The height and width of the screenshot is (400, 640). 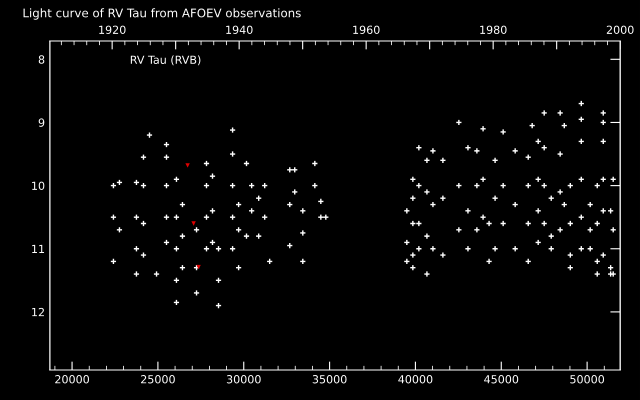 I want to click on x-tick-label: 50000, so click(x=587, y=379).